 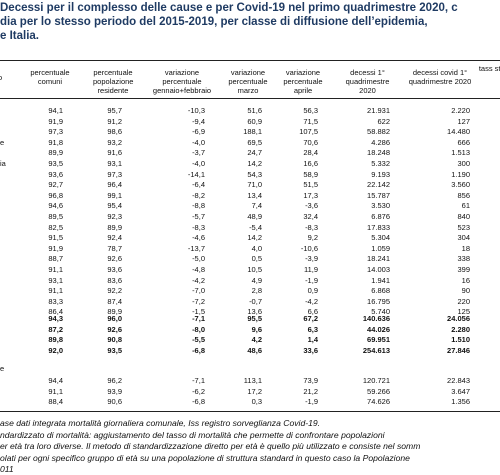 What do you see at coordinates (378, 269) in the screenshot?
I see `table-cell: 14.003` at bounding box center [378, 269].